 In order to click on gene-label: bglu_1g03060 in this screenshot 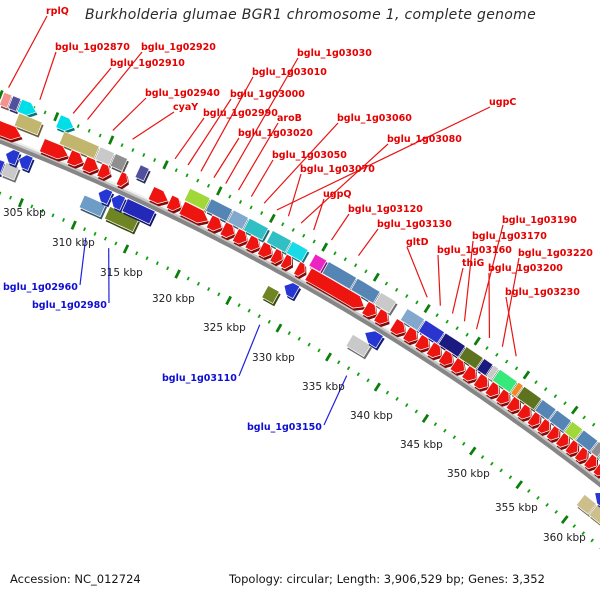, I will do `click(374, 118)`.